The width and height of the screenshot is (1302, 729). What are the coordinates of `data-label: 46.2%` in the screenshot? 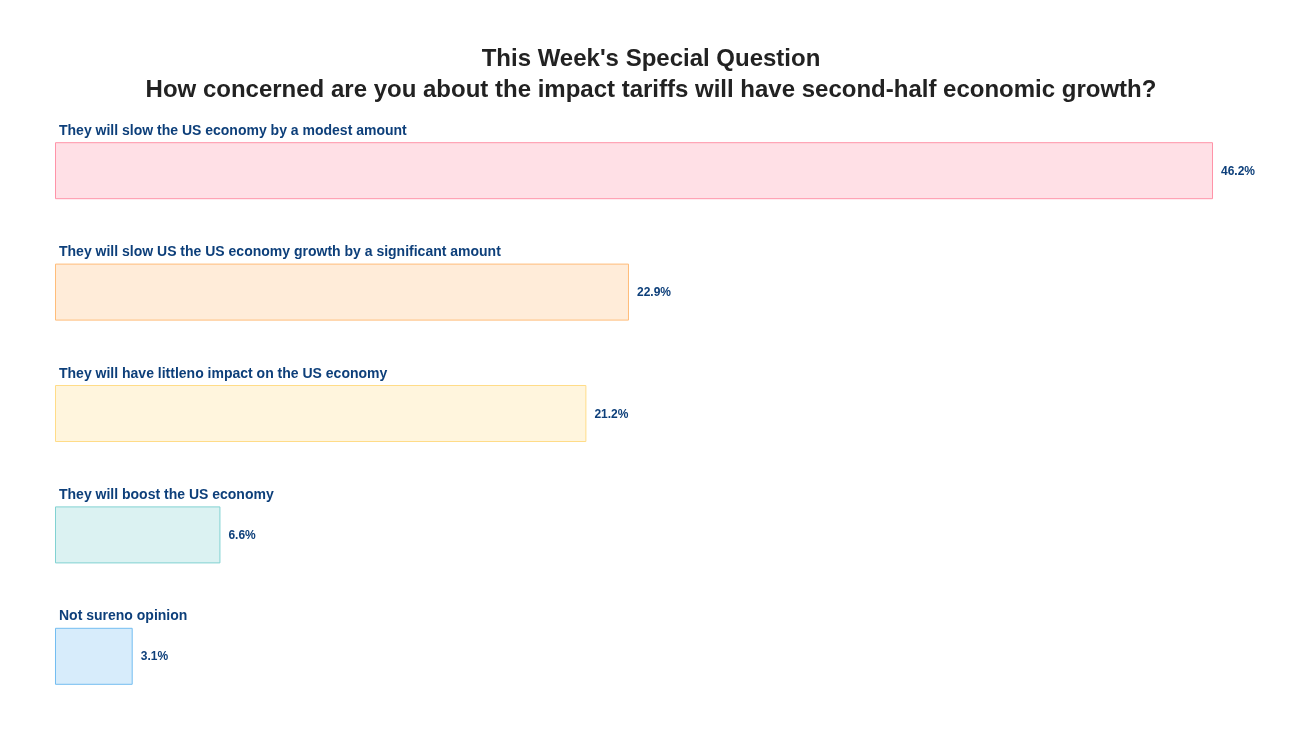 It's located at (1238, 170).